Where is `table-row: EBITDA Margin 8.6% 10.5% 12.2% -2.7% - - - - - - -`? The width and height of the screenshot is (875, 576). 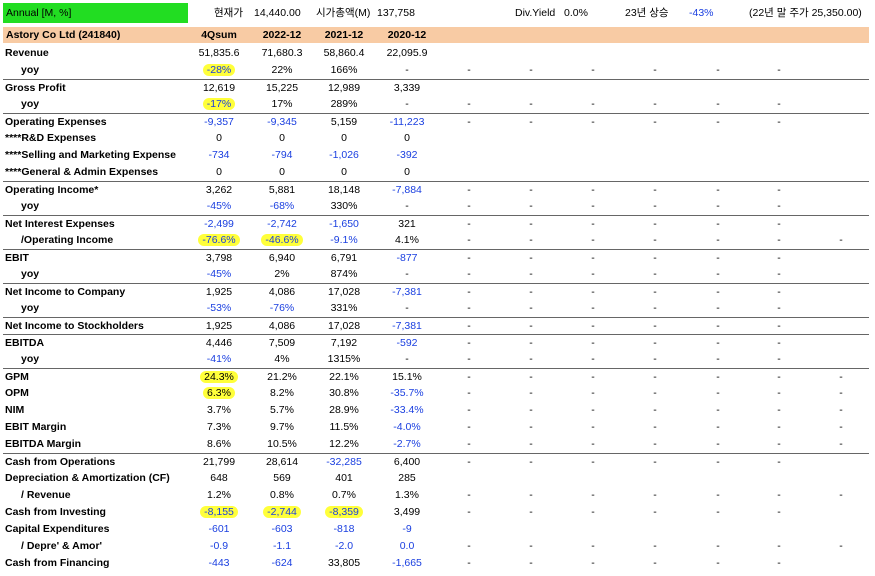 table-row: EBITDA Margin 8.6% 10.5% 12.2% -2.7% - - - - - - - is located at coordinates (436, 444).